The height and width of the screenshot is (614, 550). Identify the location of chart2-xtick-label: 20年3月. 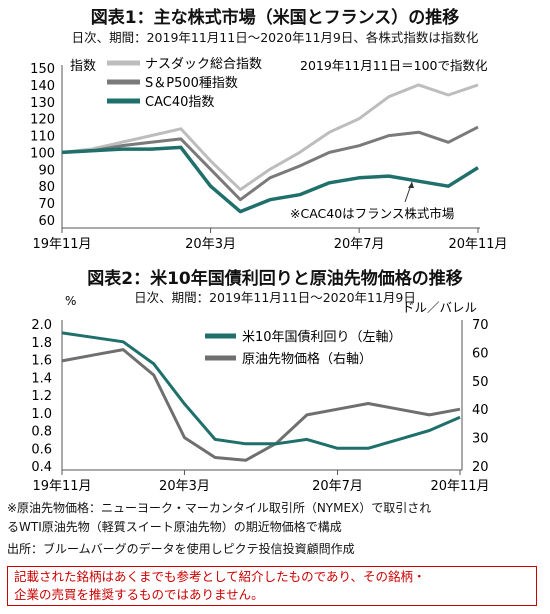
(184, 486).